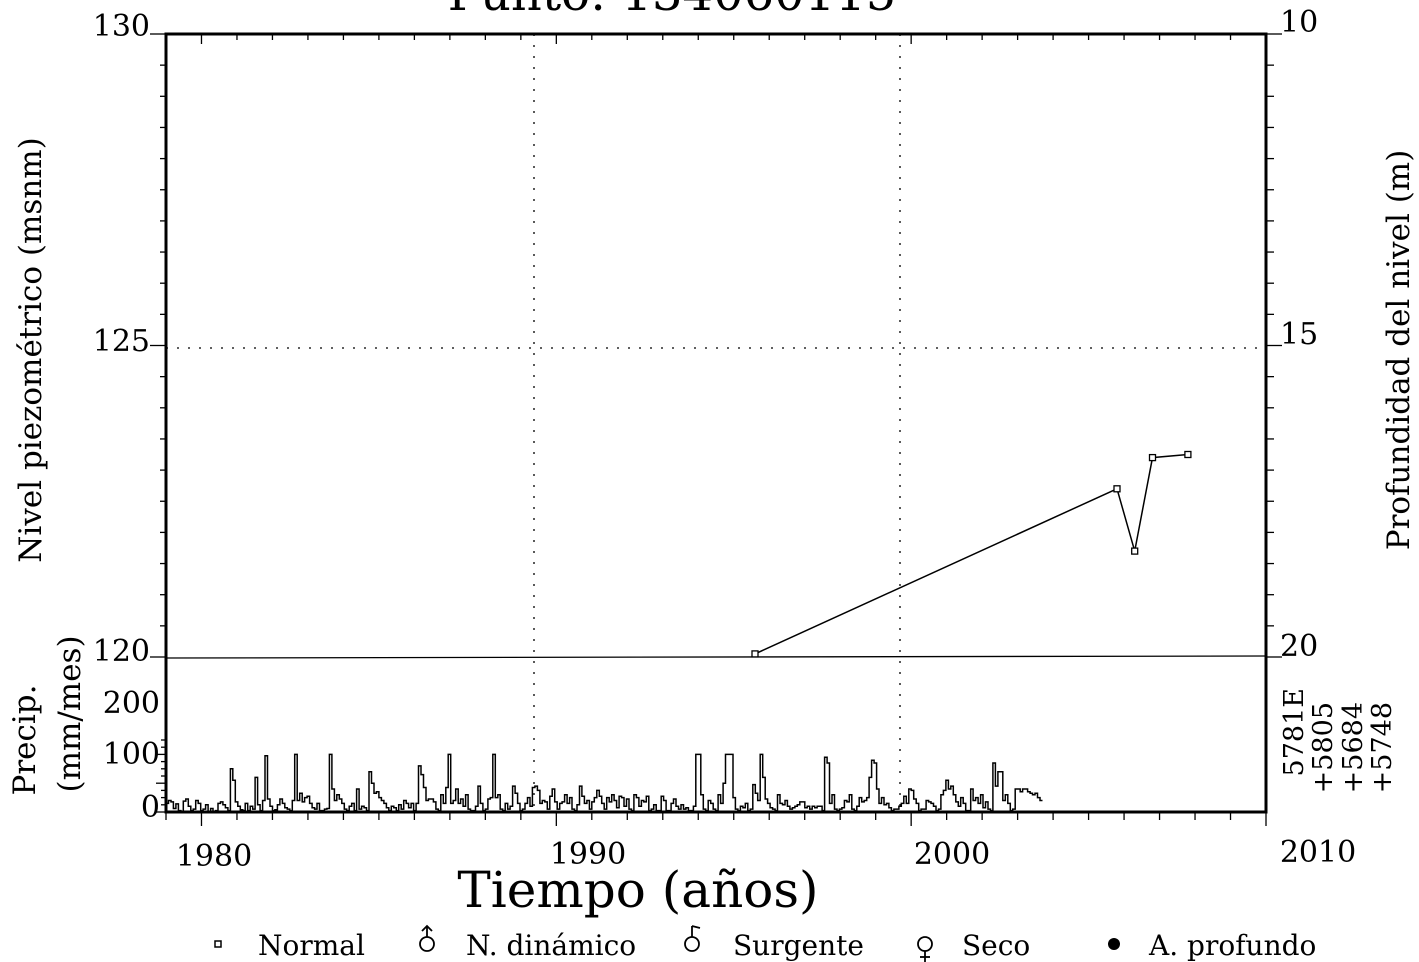  What do you see at coordinates (1299, 22) in the screenshot?
I see `ytick-right-10: 10` at bounding box center [1299, 22].